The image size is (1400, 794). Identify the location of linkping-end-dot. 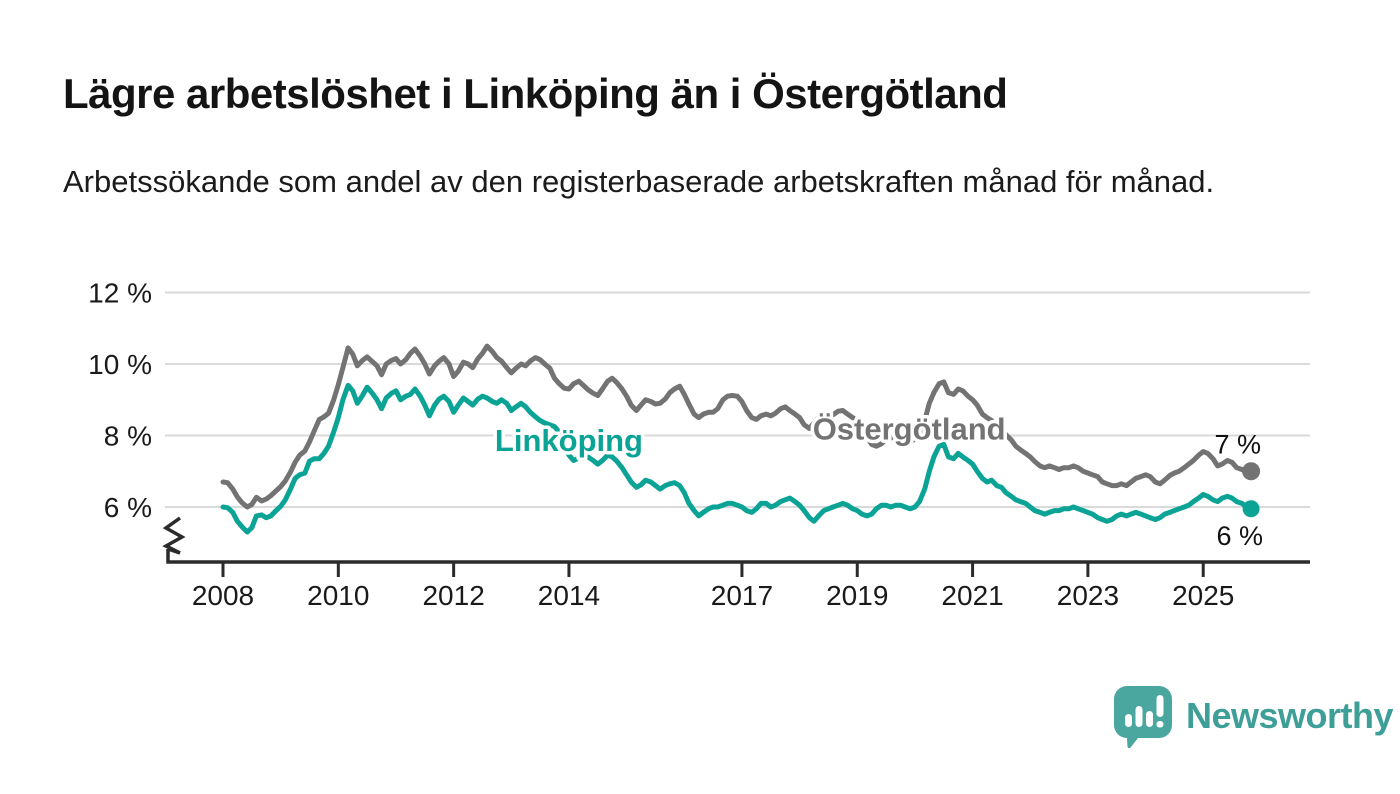
(1251, 509).